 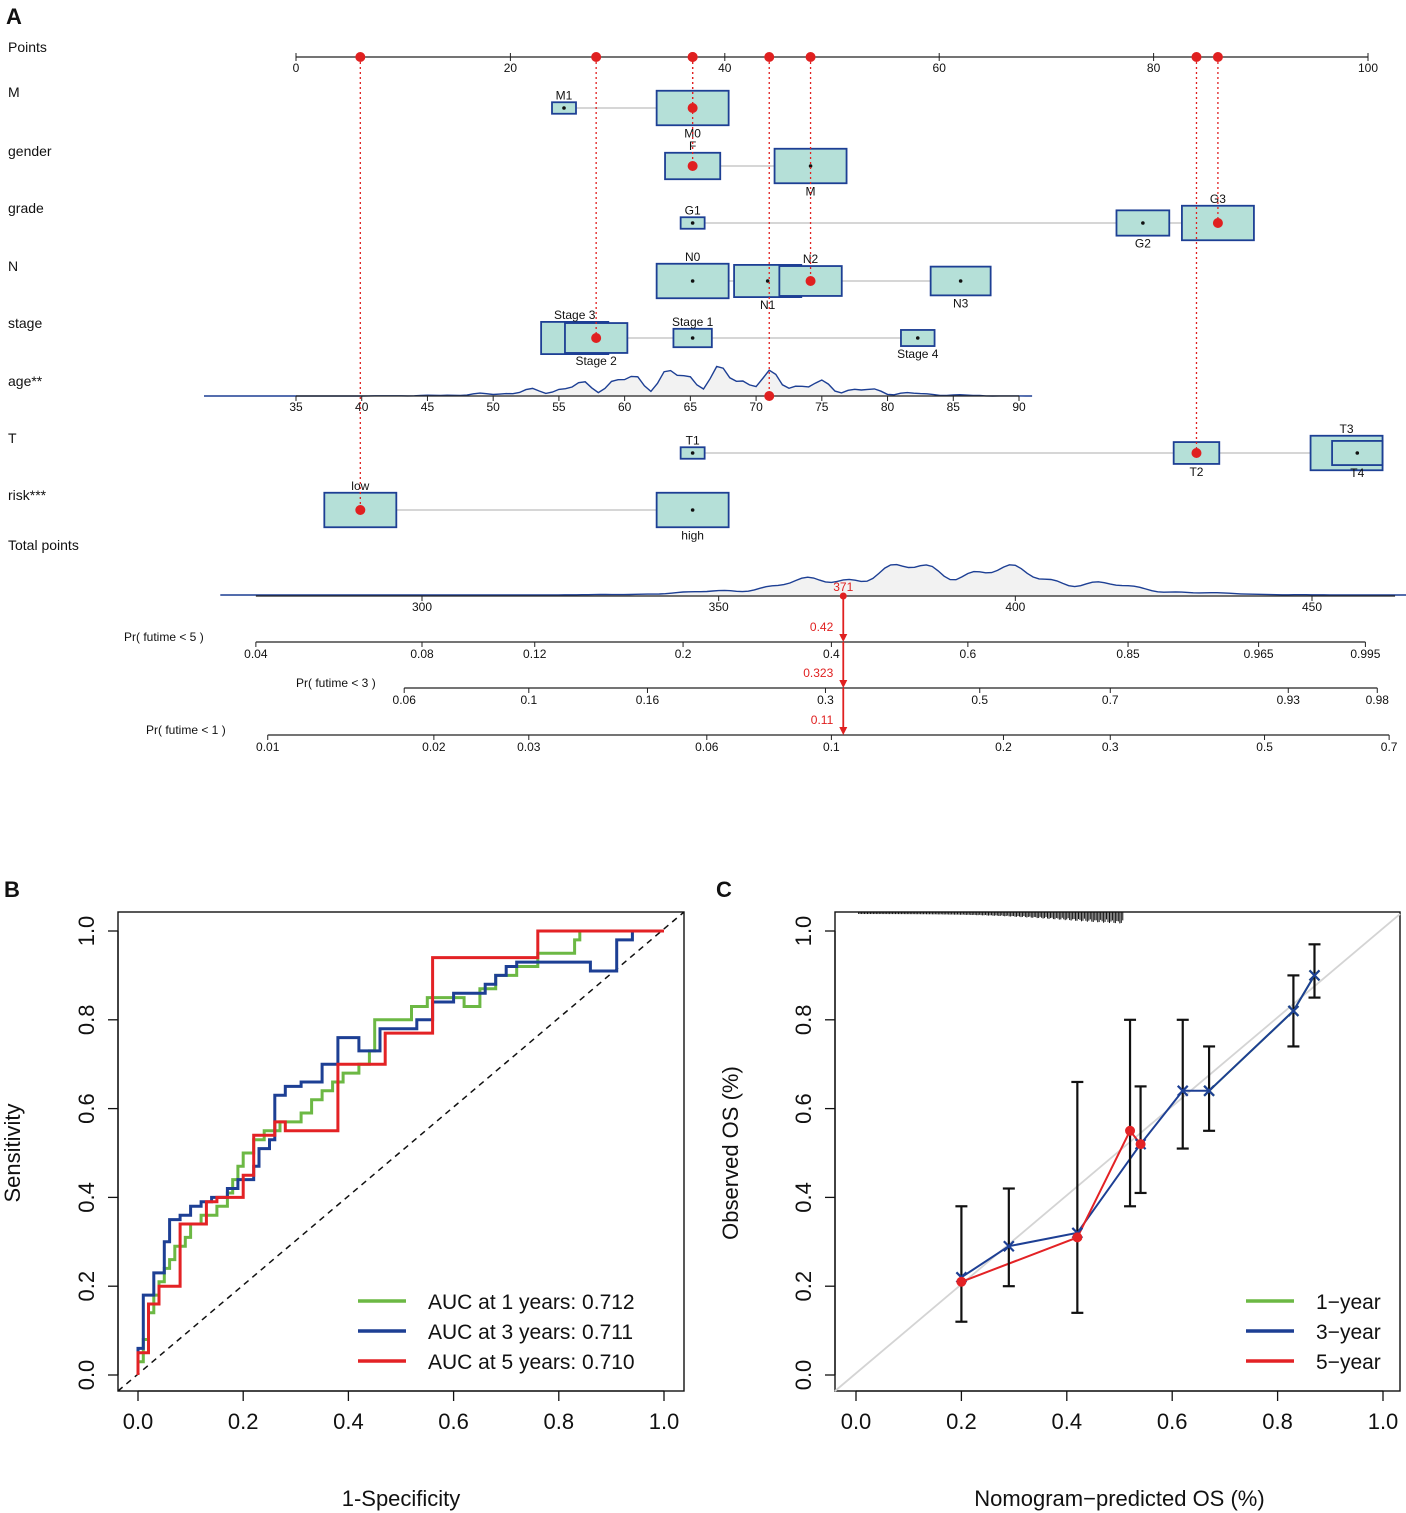 What do you see at coordinates (843, 587) in the screenshot?
I see `total-value-label: 371` at bounding box center [843, 587].